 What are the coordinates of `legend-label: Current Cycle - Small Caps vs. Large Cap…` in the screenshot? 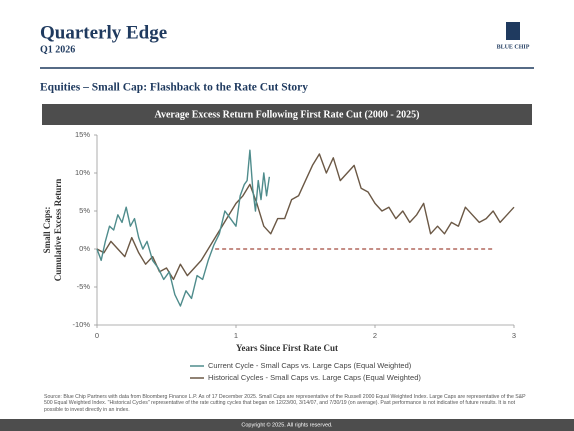 It's located at (310, 365).